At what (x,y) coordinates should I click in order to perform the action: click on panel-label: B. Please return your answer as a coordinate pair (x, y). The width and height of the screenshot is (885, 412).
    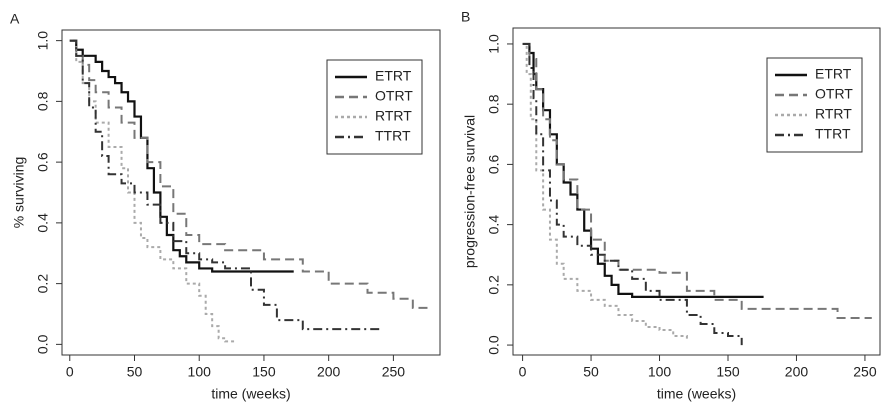
    Looking at the image, I should click on (465, 17).